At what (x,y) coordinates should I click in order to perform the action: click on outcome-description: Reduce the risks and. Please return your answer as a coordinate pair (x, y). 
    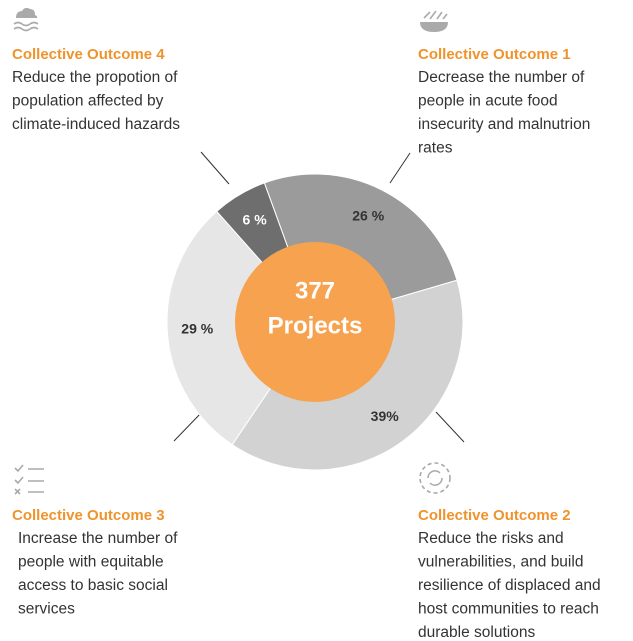
    Looking at the image, I should click on (491, 538).